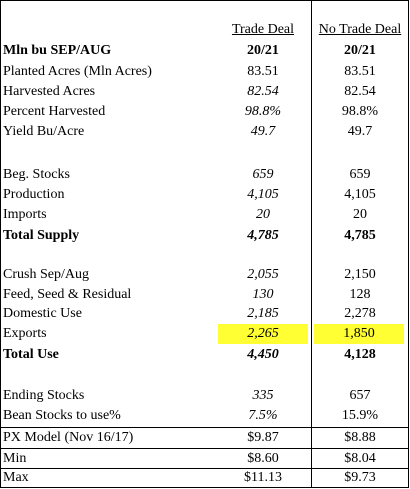 The height and width of the screenshot is (489, 410). I want to click on no-trade-value: $8.88, so click(360, 437).